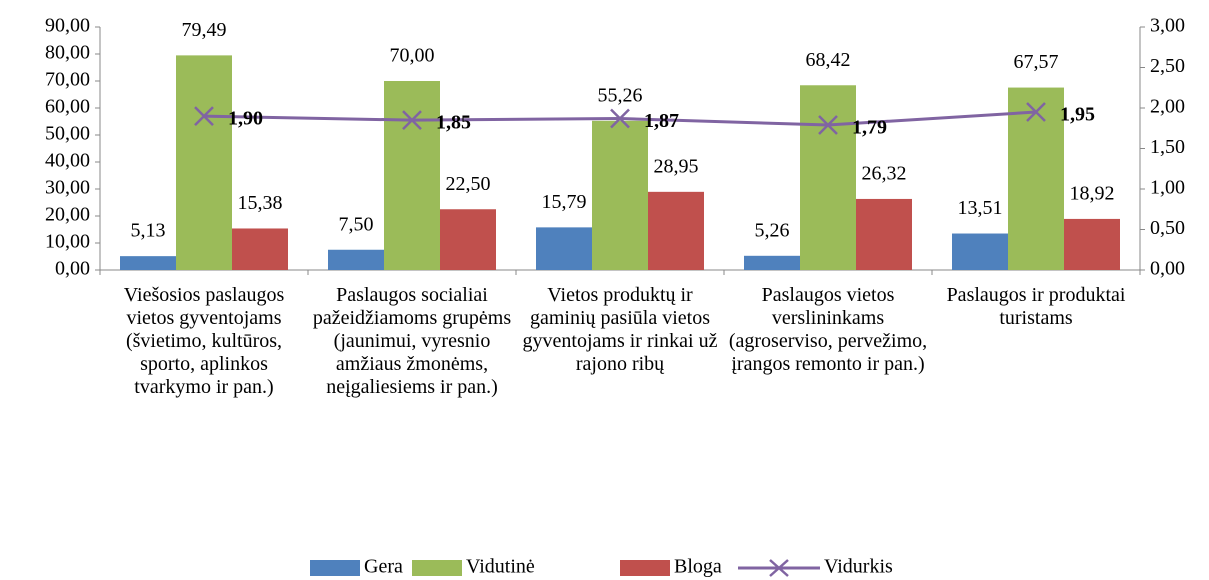 The height and width of the screenshot is (580, 1209). Describe the element at coordinates (828, 60) in the screenshot. I see `data-label: 68,42` at that location.